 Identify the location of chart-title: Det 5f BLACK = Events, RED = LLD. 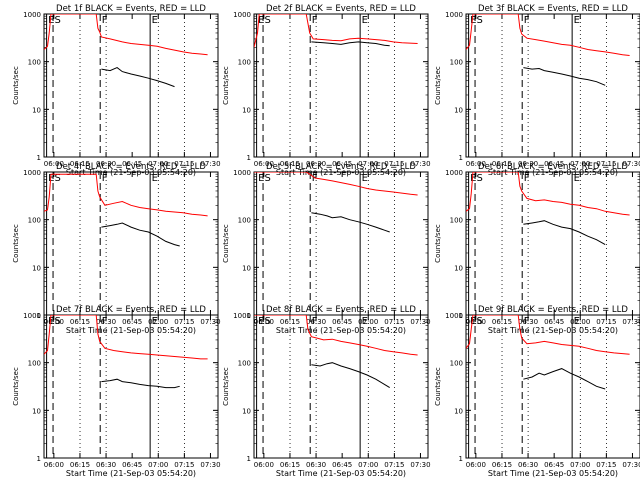
(341, 167).